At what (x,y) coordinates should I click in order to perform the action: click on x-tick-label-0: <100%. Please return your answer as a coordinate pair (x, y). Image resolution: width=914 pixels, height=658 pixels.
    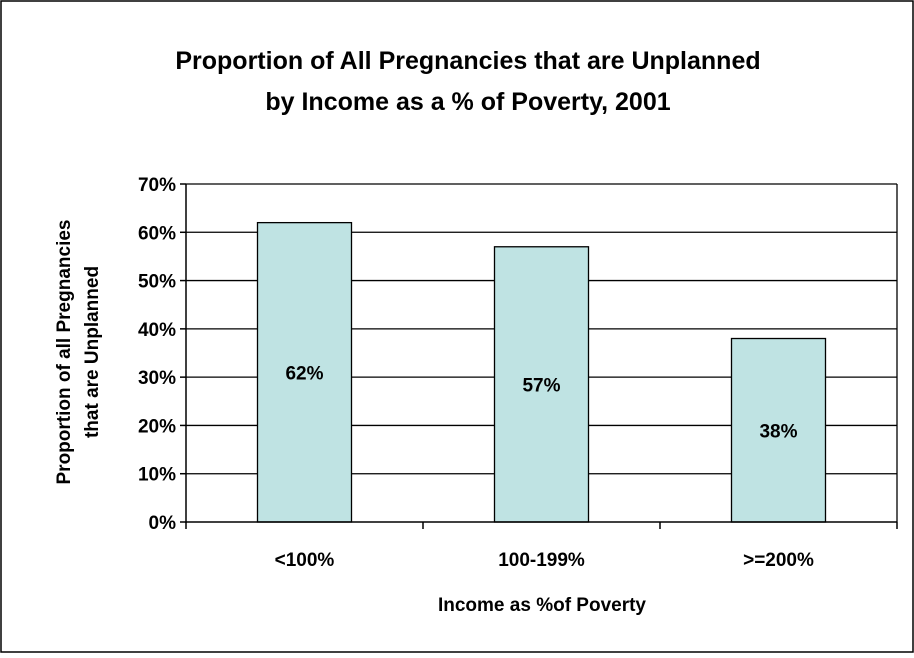
    Looking at the image, I should click on (305, 560).